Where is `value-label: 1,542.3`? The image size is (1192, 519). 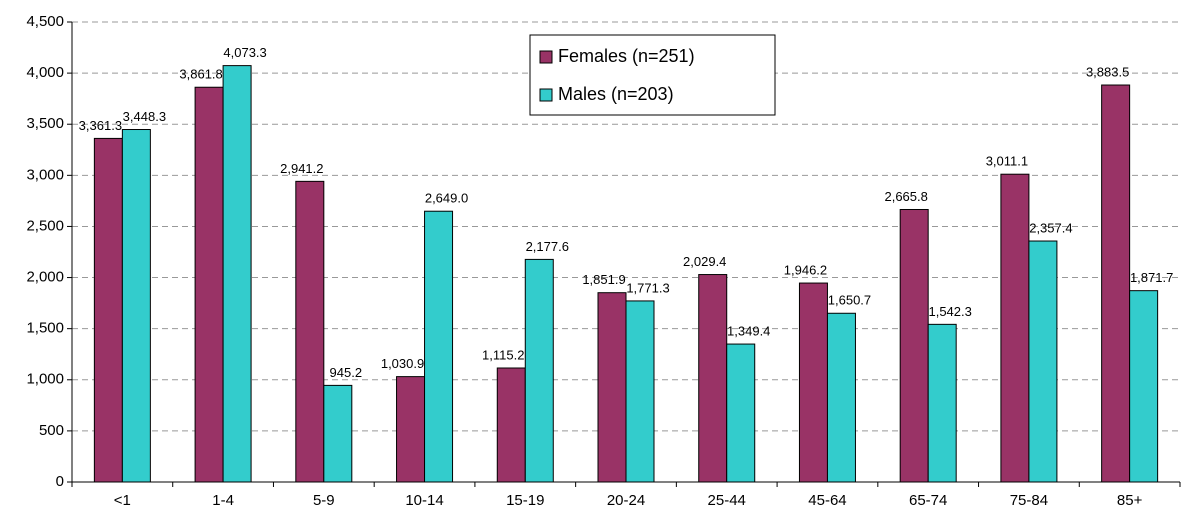 value-label: 1,542.3 is located at coordinates (949, 311).